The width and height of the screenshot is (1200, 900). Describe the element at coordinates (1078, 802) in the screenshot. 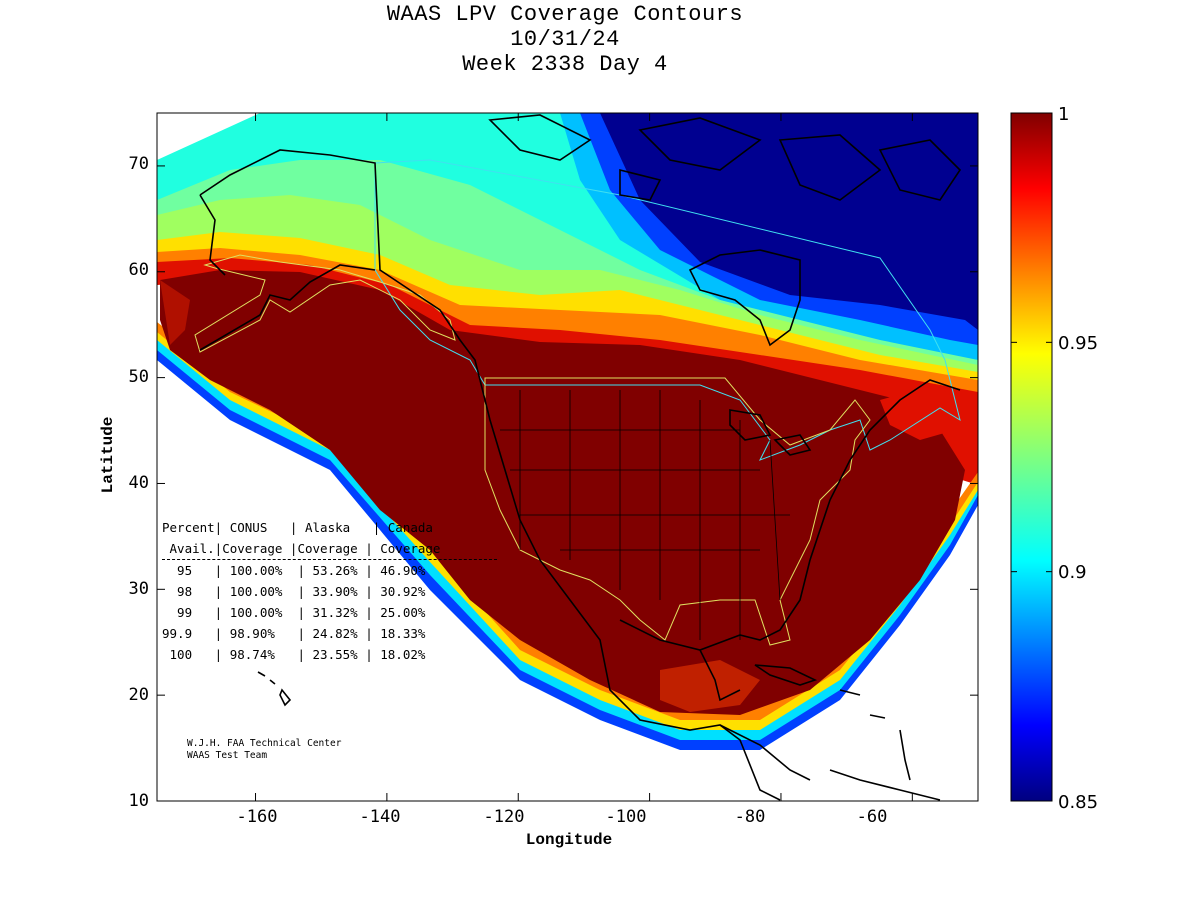

I see `colorbar-tick-label: 0.85` at that location.